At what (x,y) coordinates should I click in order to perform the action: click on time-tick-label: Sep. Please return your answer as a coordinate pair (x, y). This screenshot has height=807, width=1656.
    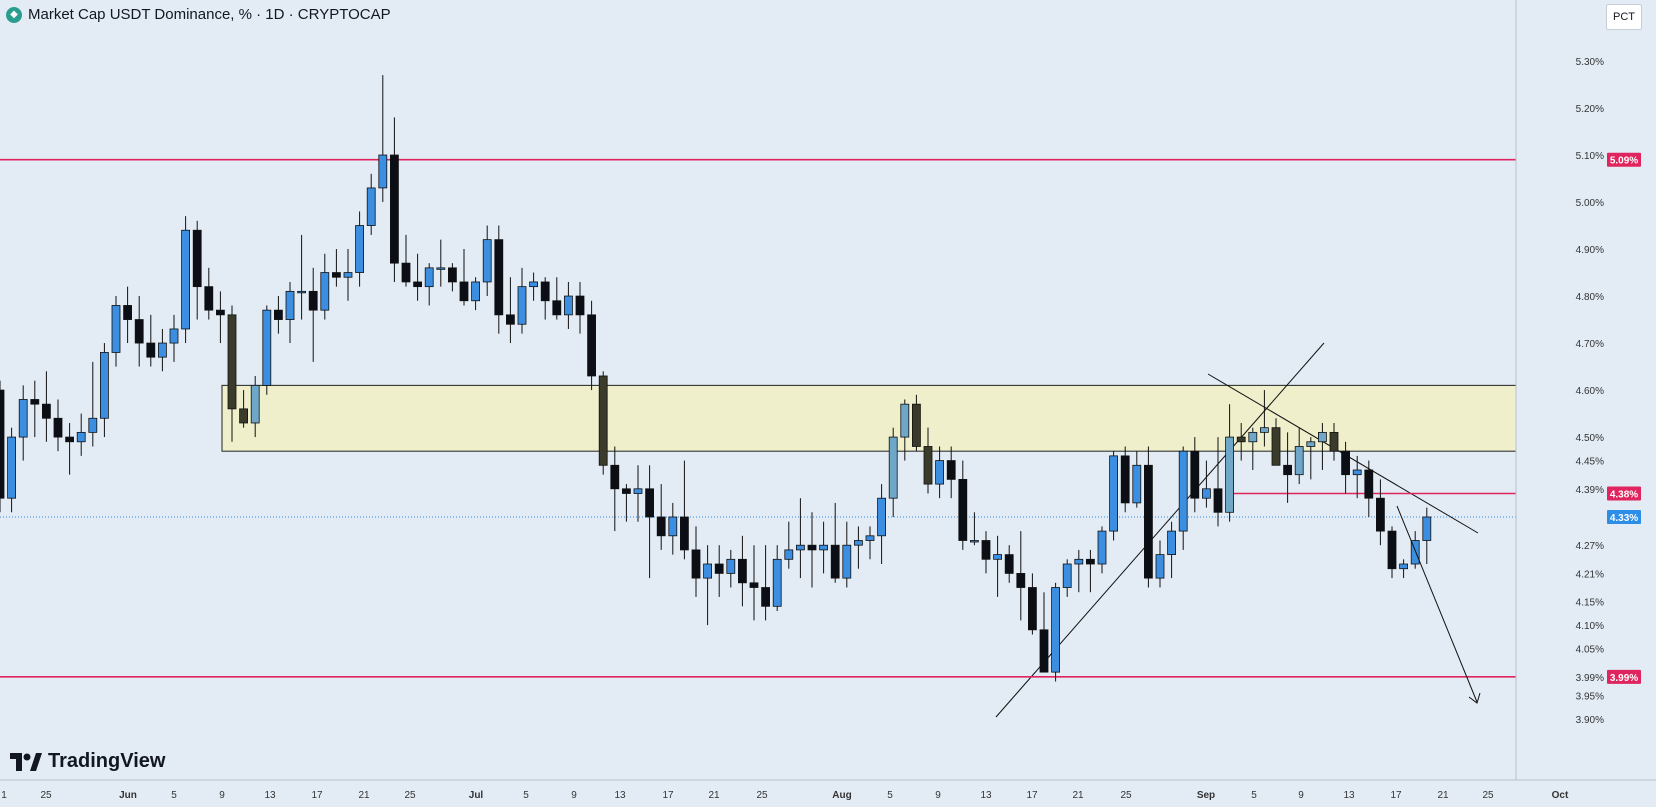
    Looking at the image, I should click on (1206, 795).